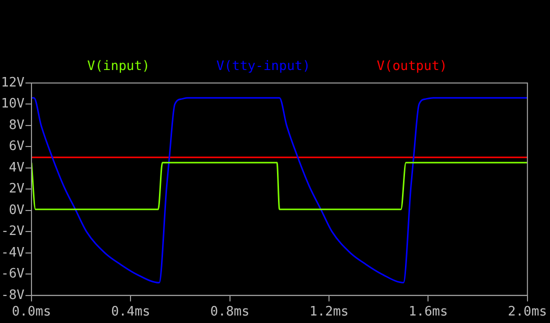 The image size is (550, 323). Describe the element at coordinates (12, 295) in the screenshot. I see `y-tick-label: -8V` at that location.